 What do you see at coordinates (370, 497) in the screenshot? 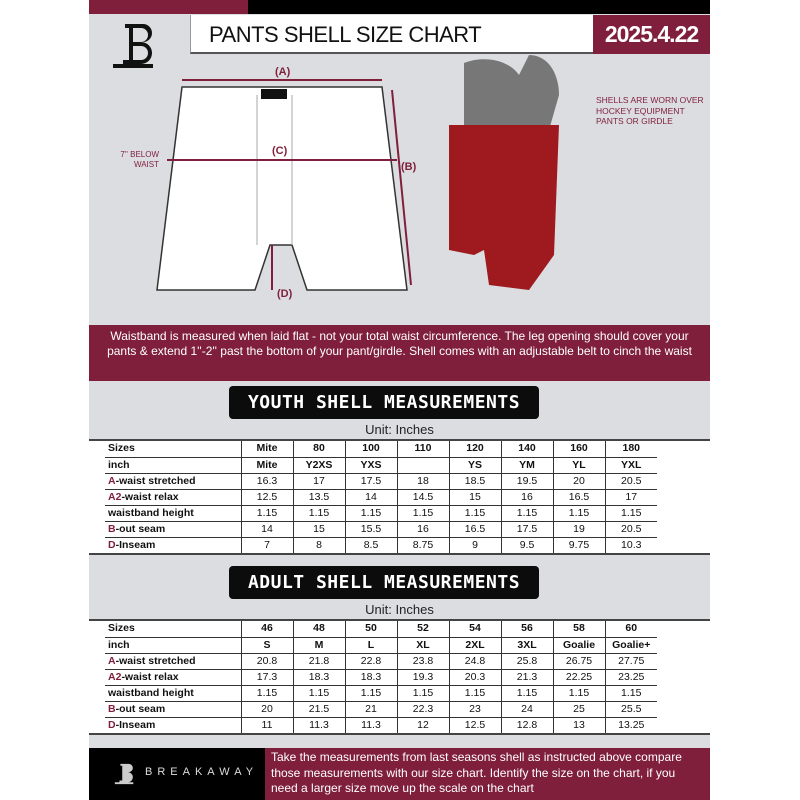
I see `table-cell: 14` at bounding box center [370, 497].